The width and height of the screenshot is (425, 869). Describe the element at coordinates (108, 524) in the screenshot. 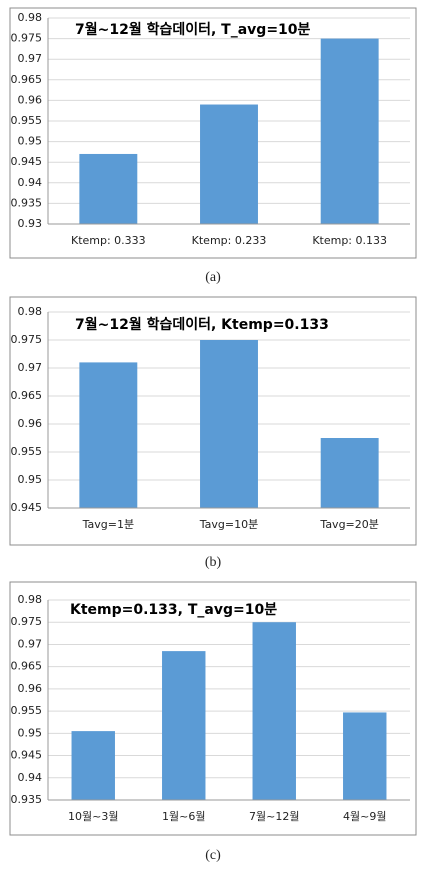

I see `x-tick-label: Tavg=1분` at that location.